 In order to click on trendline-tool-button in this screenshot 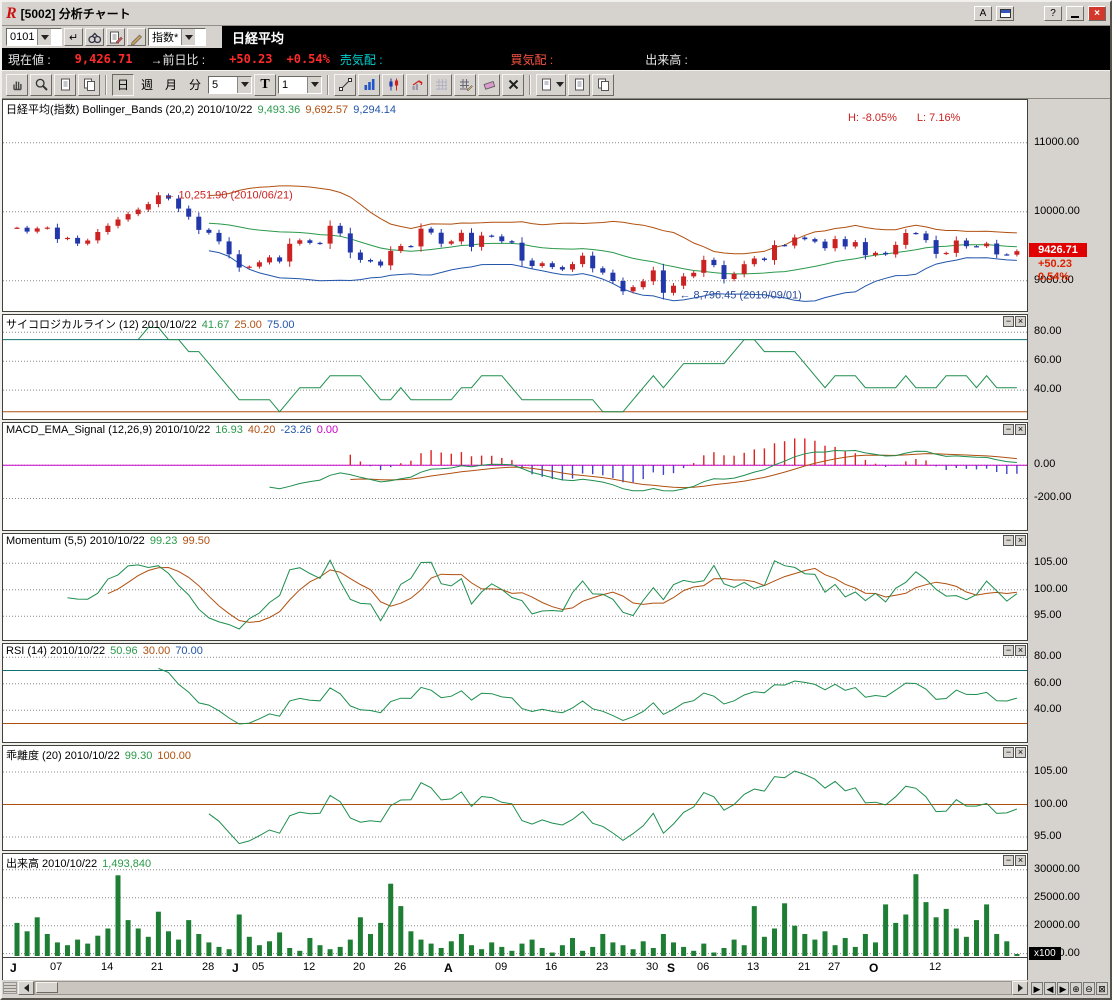, I will do `click(345, 84)`.